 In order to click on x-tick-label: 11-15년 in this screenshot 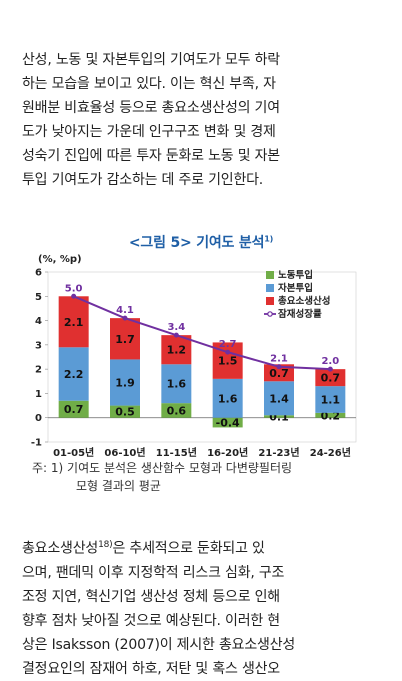, I will do `click(176, 452)`.